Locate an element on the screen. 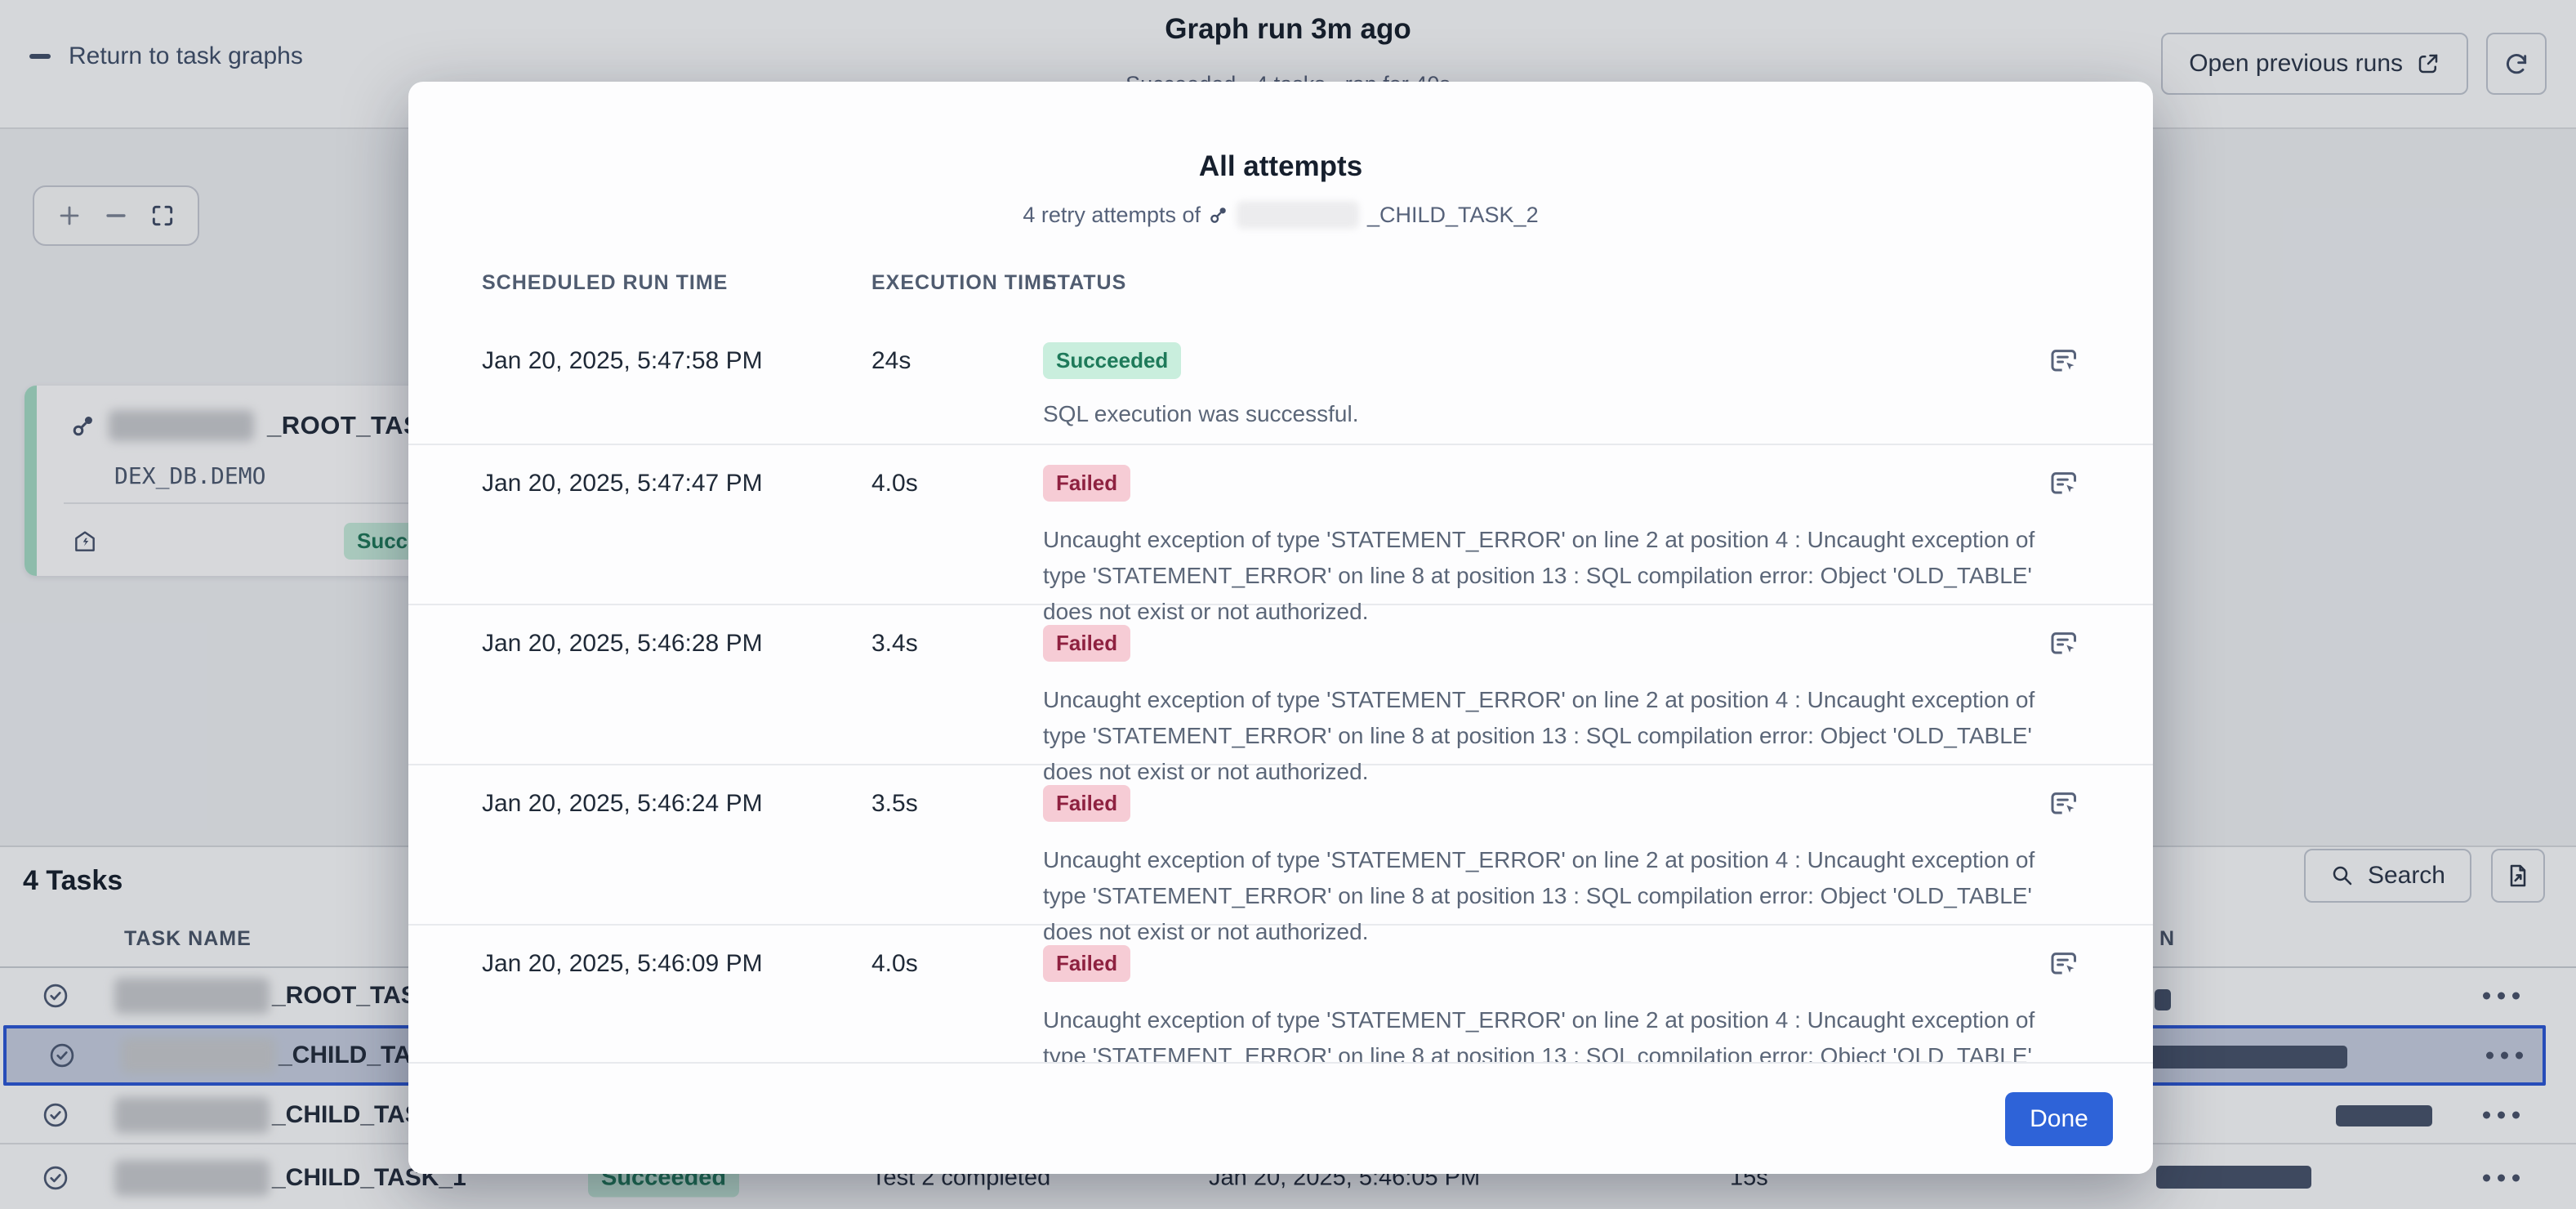 The height and width of the screenshot is (1209, 2576). modal-footer: Done is located at coordinates (1280, 1118).